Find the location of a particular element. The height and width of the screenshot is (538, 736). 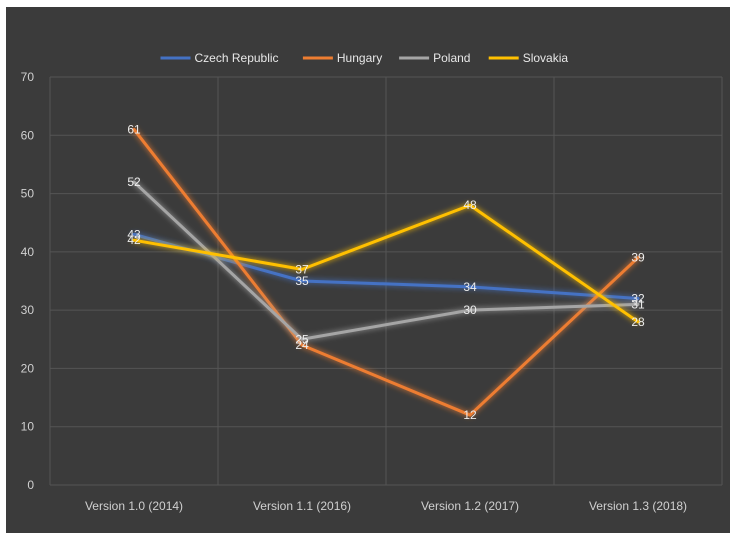

legend-item: Hungary is located at coordinates (342, 58).